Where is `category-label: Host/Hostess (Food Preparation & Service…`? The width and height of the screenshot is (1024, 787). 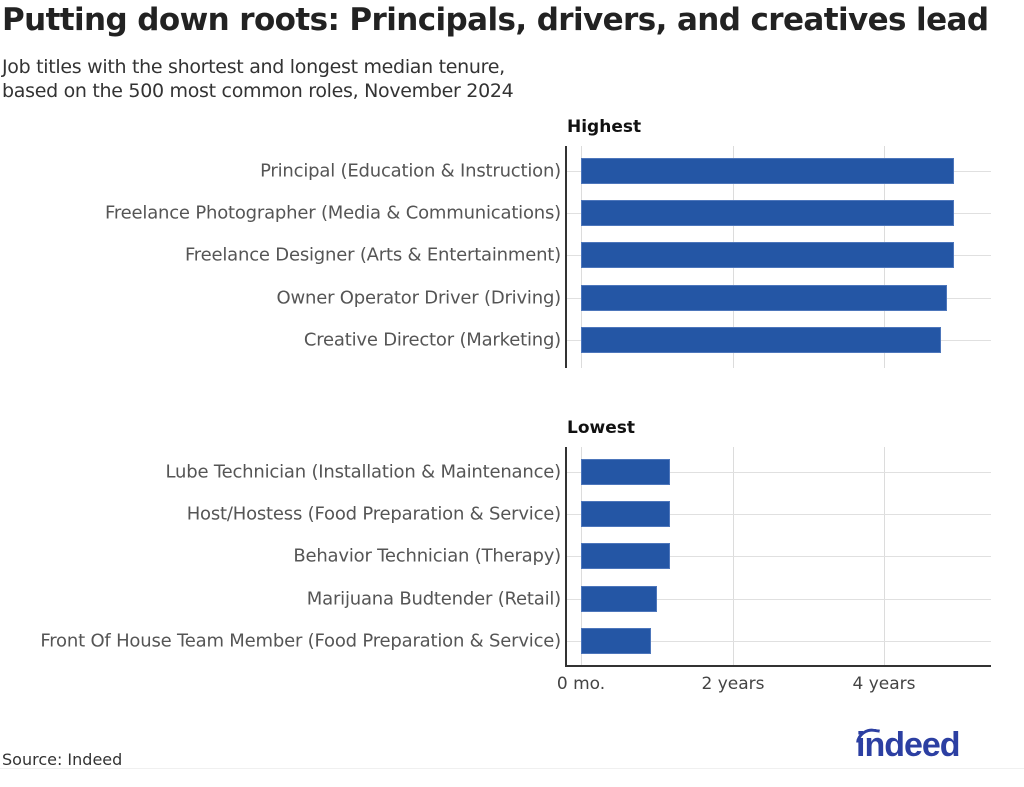
category-label: Host/Hostess (Food Preparation & Service… is located at coordinates (374, 514).